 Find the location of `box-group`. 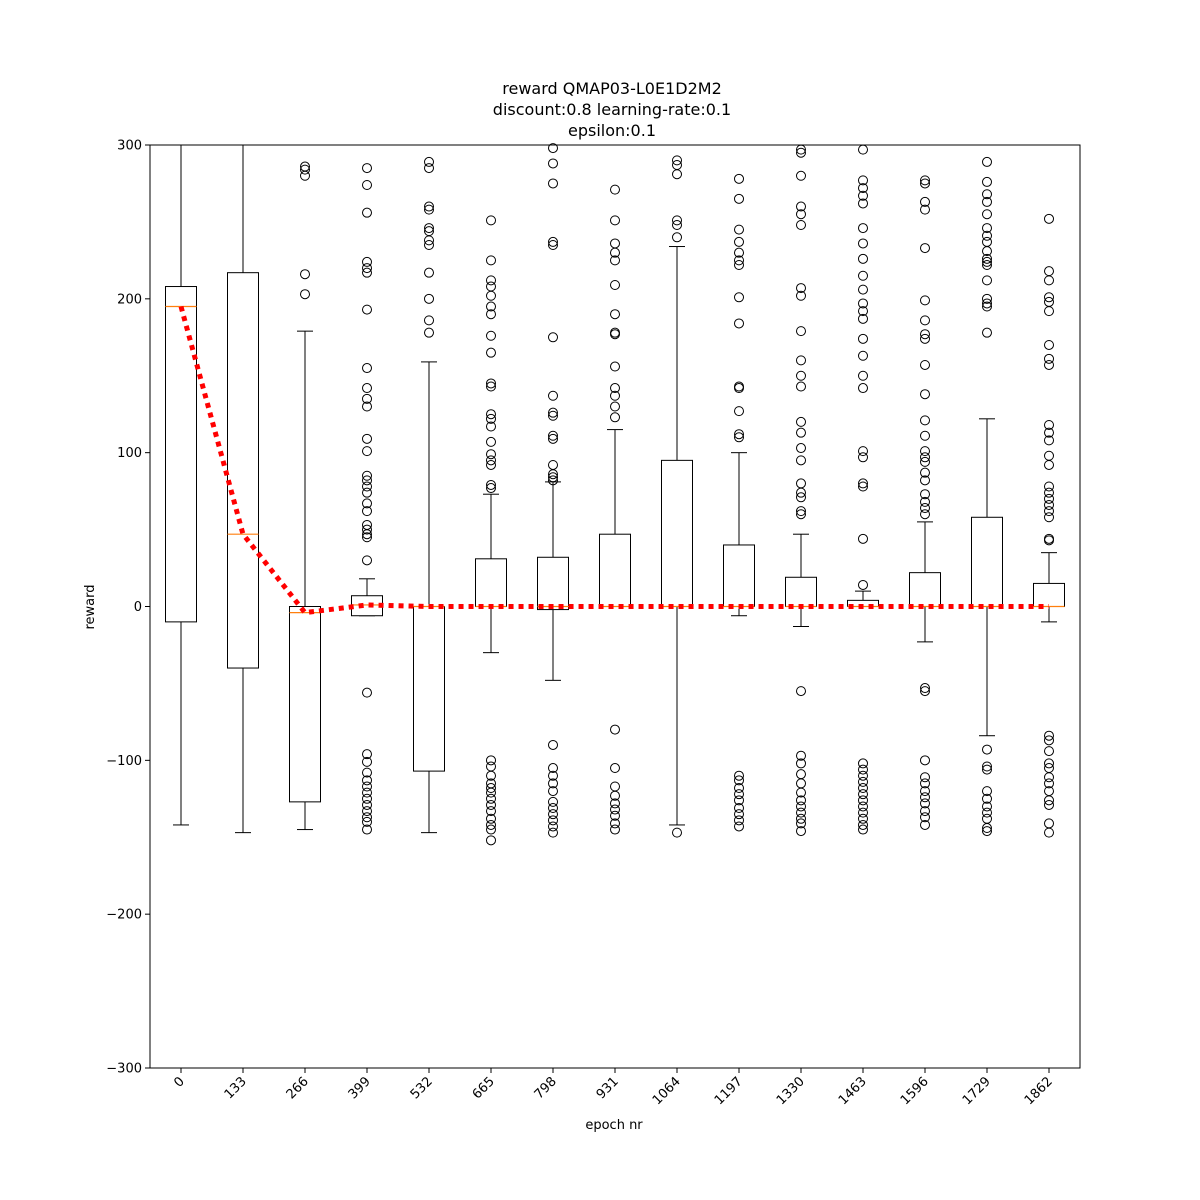

box-group is located at coordinates (863, 489).